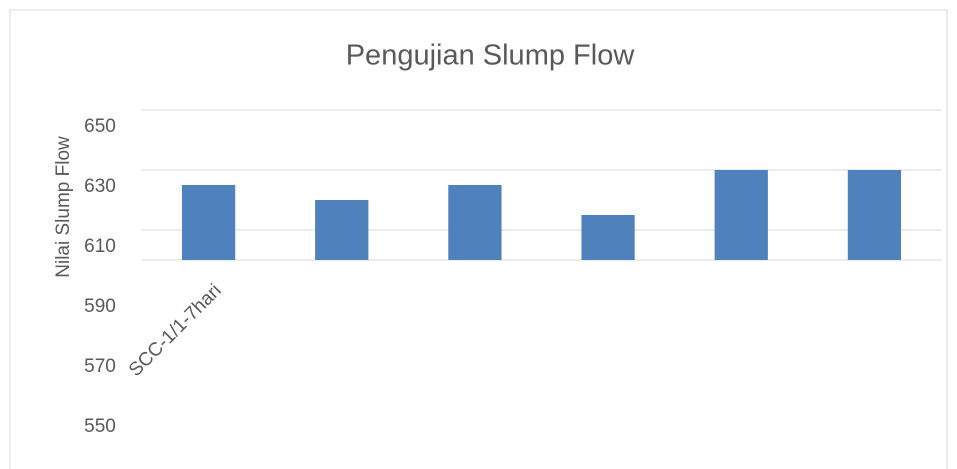  Describe the element at coordinates (100, 426) in the screenshot. I see `y-tick-label: 550` at that location.